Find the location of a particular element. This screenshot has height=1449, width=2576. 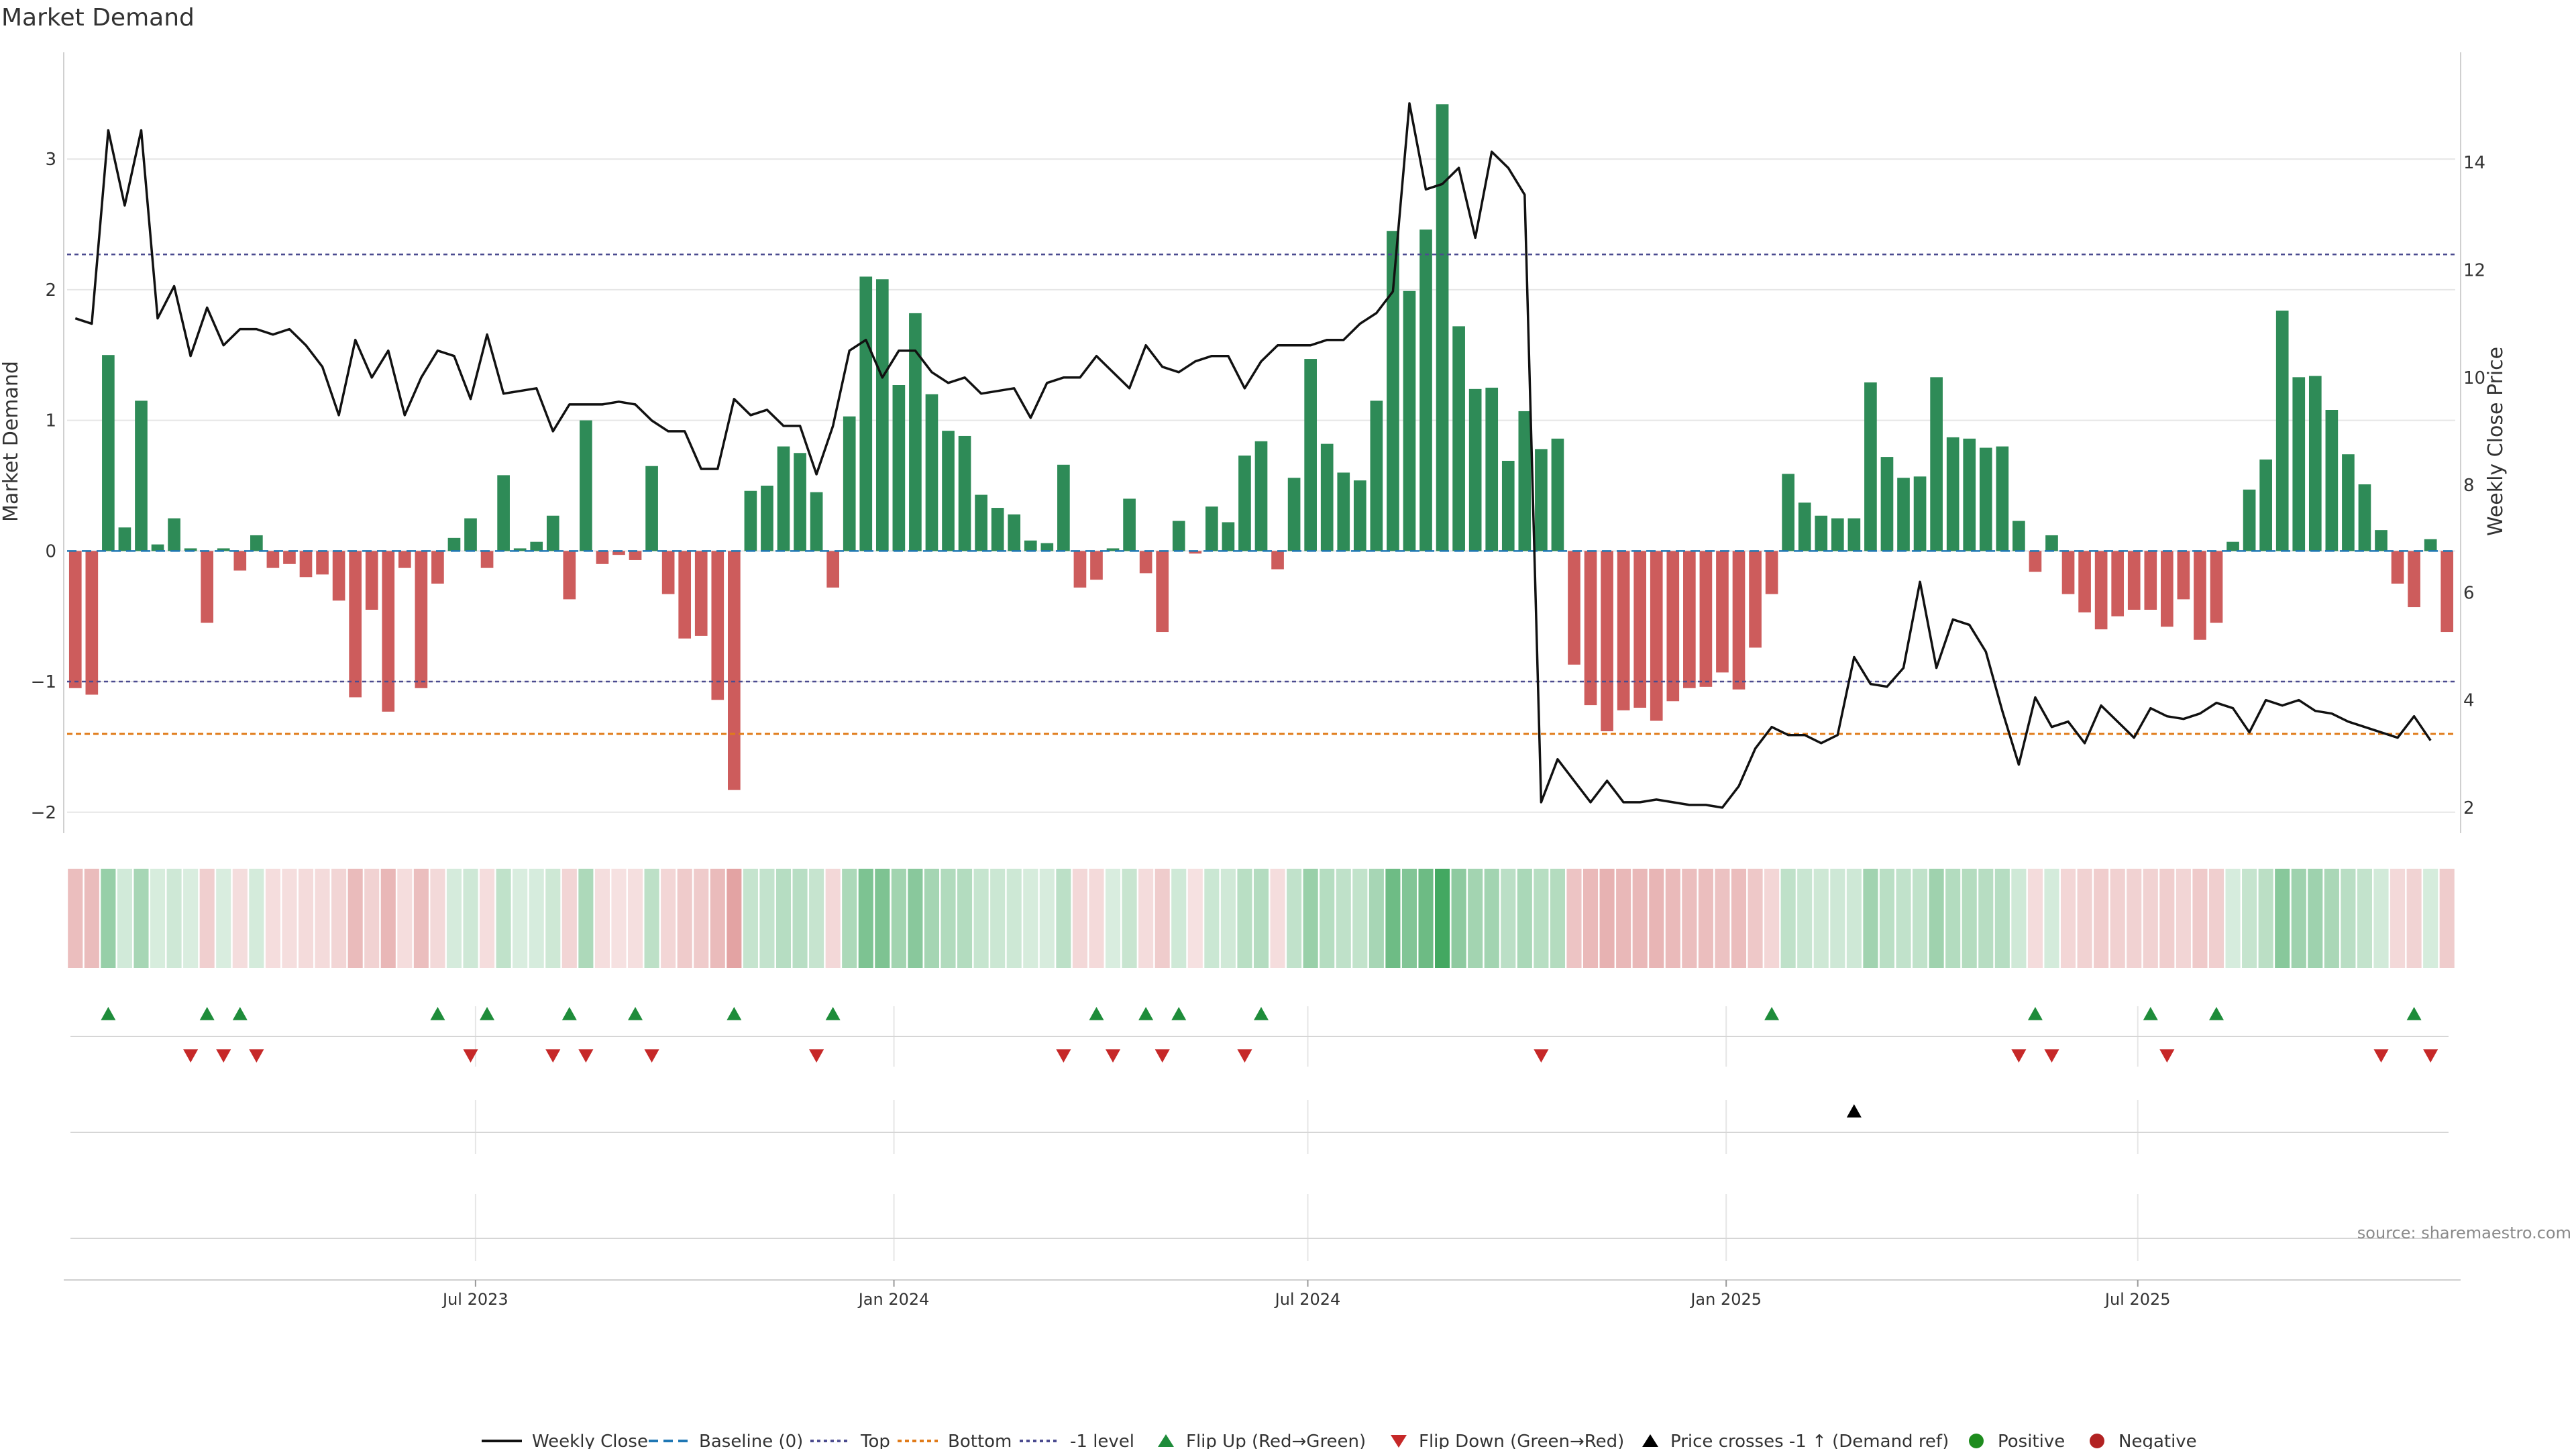

legend-bottom: Bottom is located at coordinates (955, 1440).